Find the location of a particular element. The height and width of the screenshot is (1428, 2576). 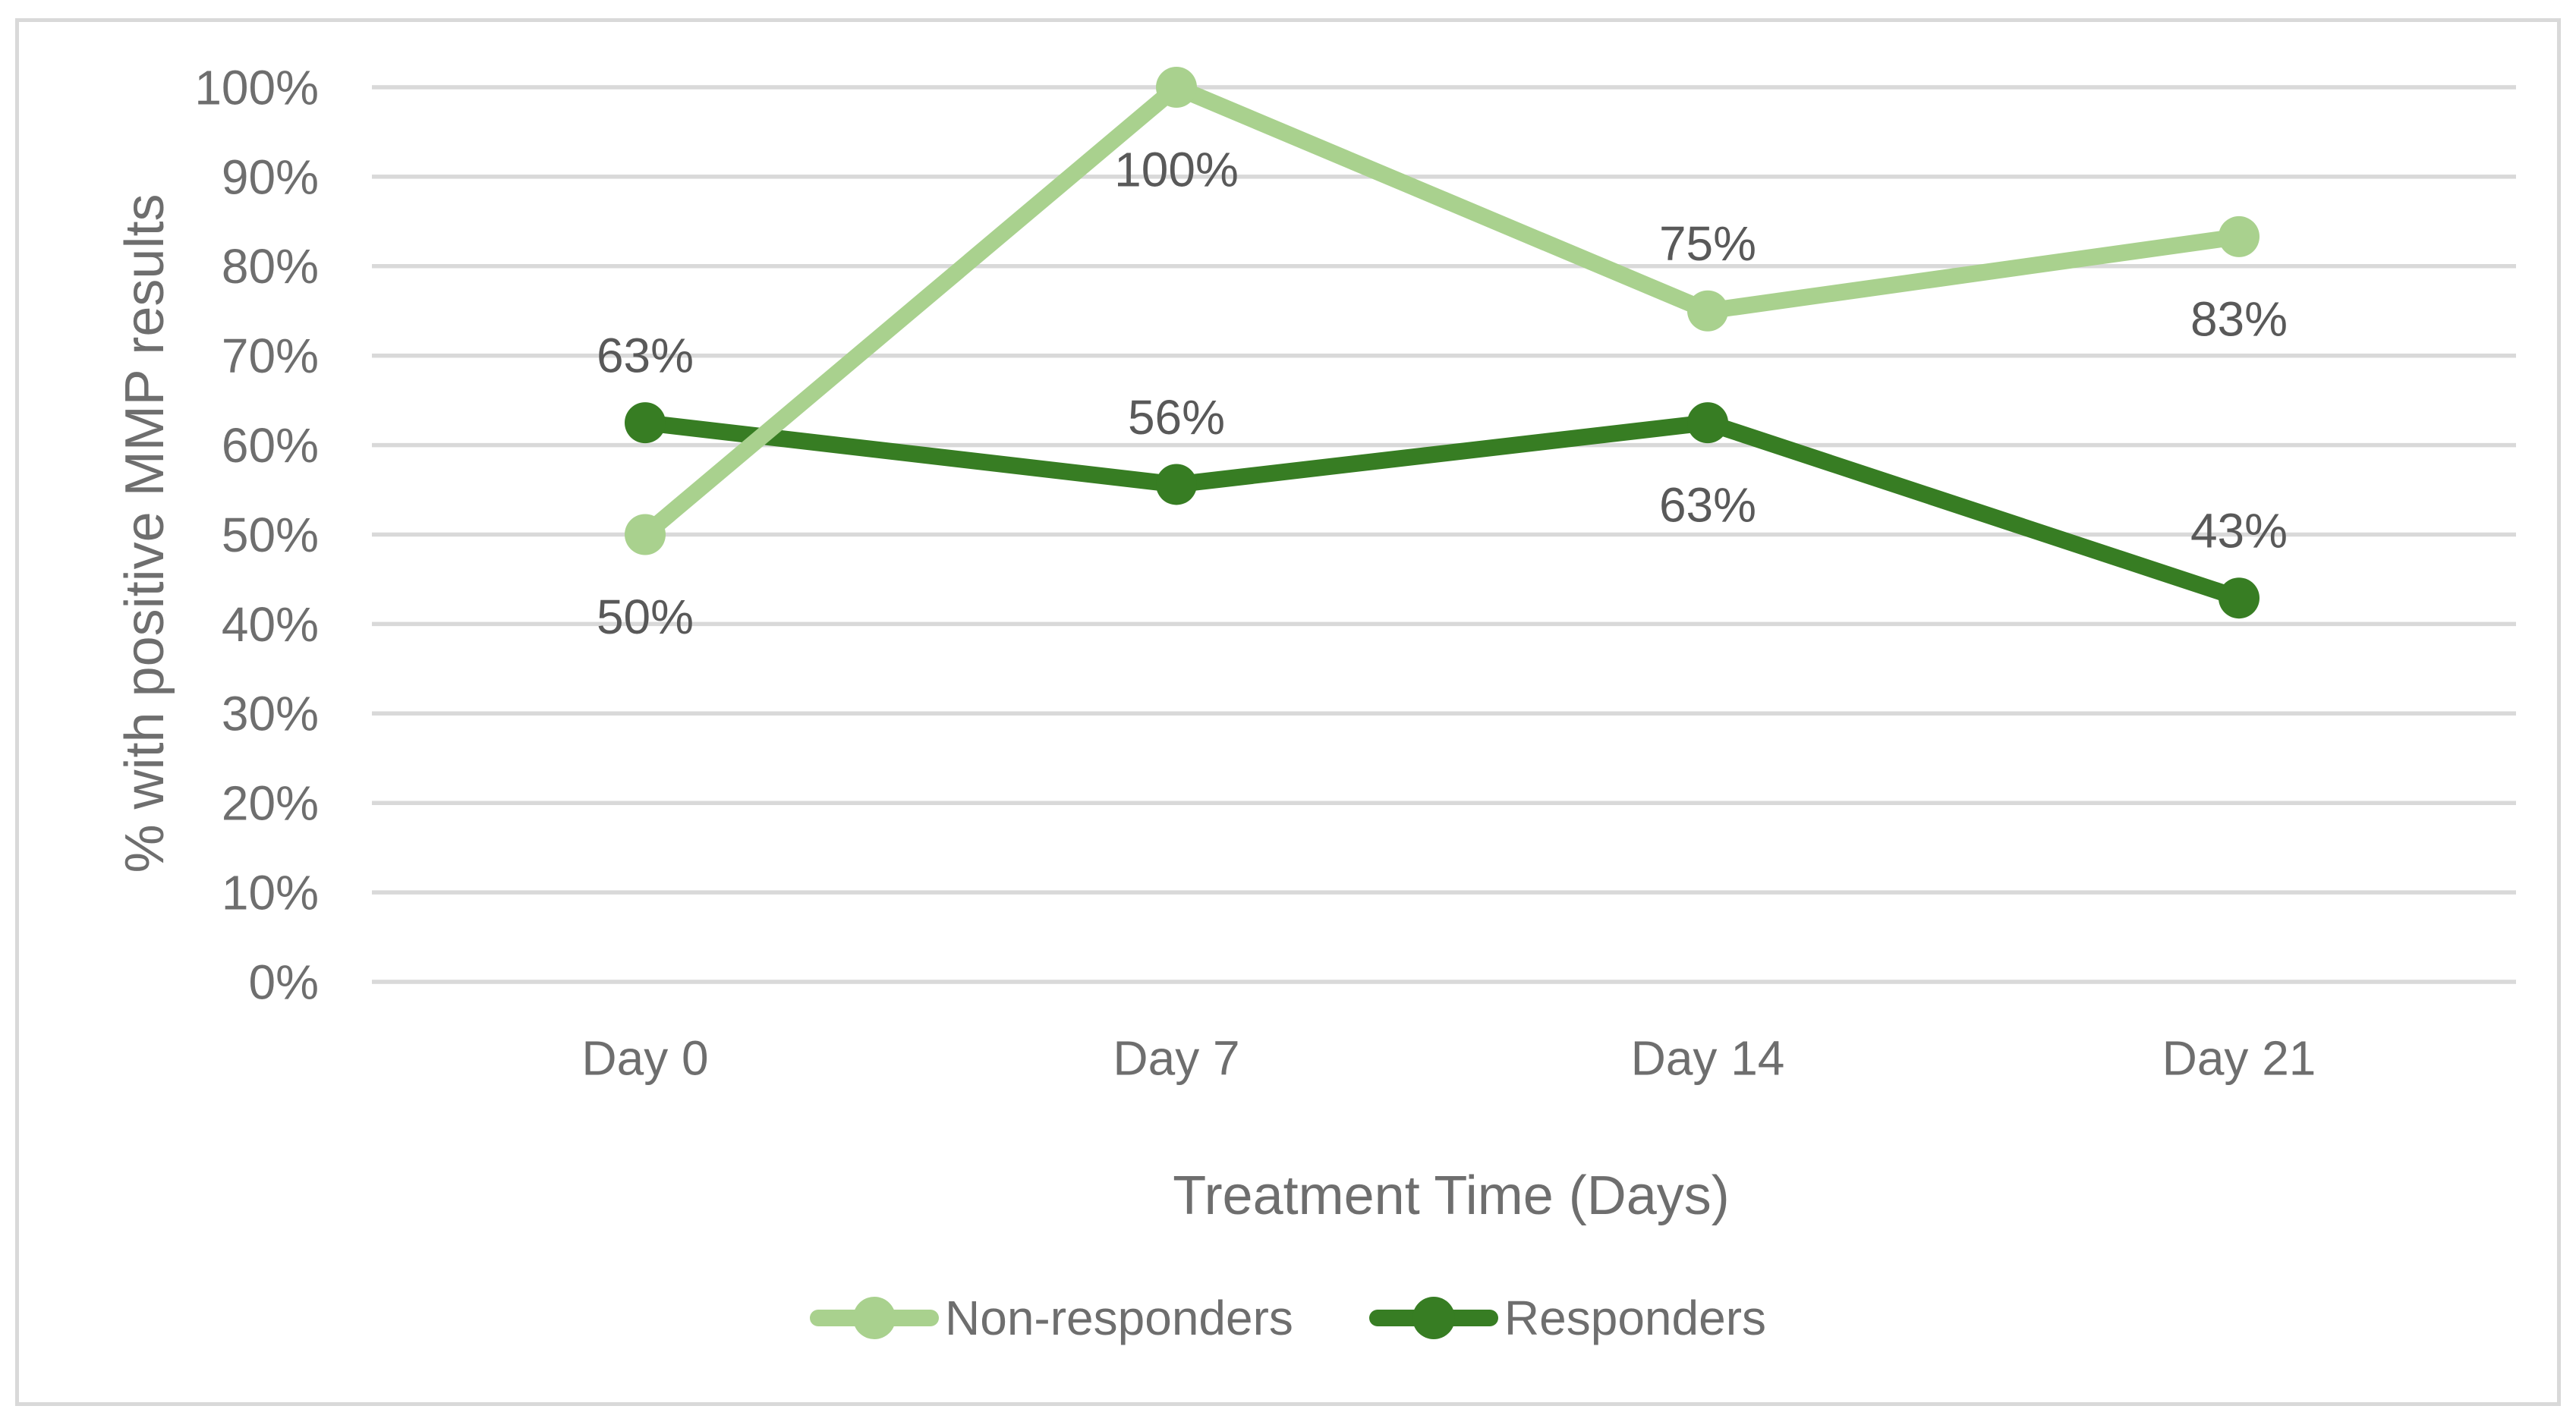

y-axis-tick-labels: 0% 10% 20% 30% 40% 50% 60% 70% 80% 90% 100% is located at coordinates (256, 534).